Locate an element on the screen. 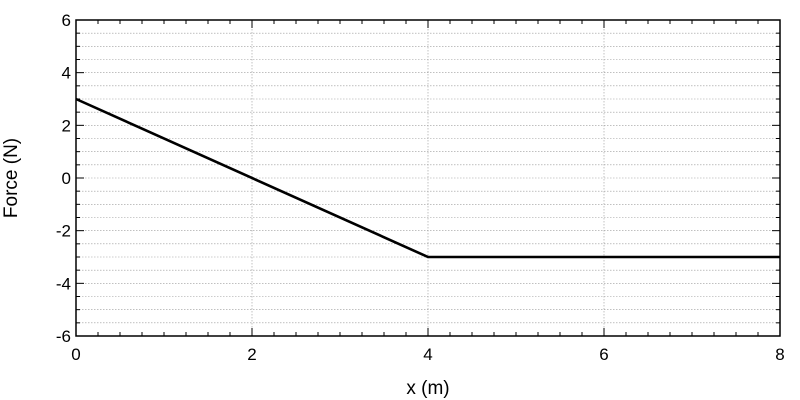 Image resolution: width=800 pixels, height=400 pixels. y-tick-label: 2 is located at coordinates (66, 125).